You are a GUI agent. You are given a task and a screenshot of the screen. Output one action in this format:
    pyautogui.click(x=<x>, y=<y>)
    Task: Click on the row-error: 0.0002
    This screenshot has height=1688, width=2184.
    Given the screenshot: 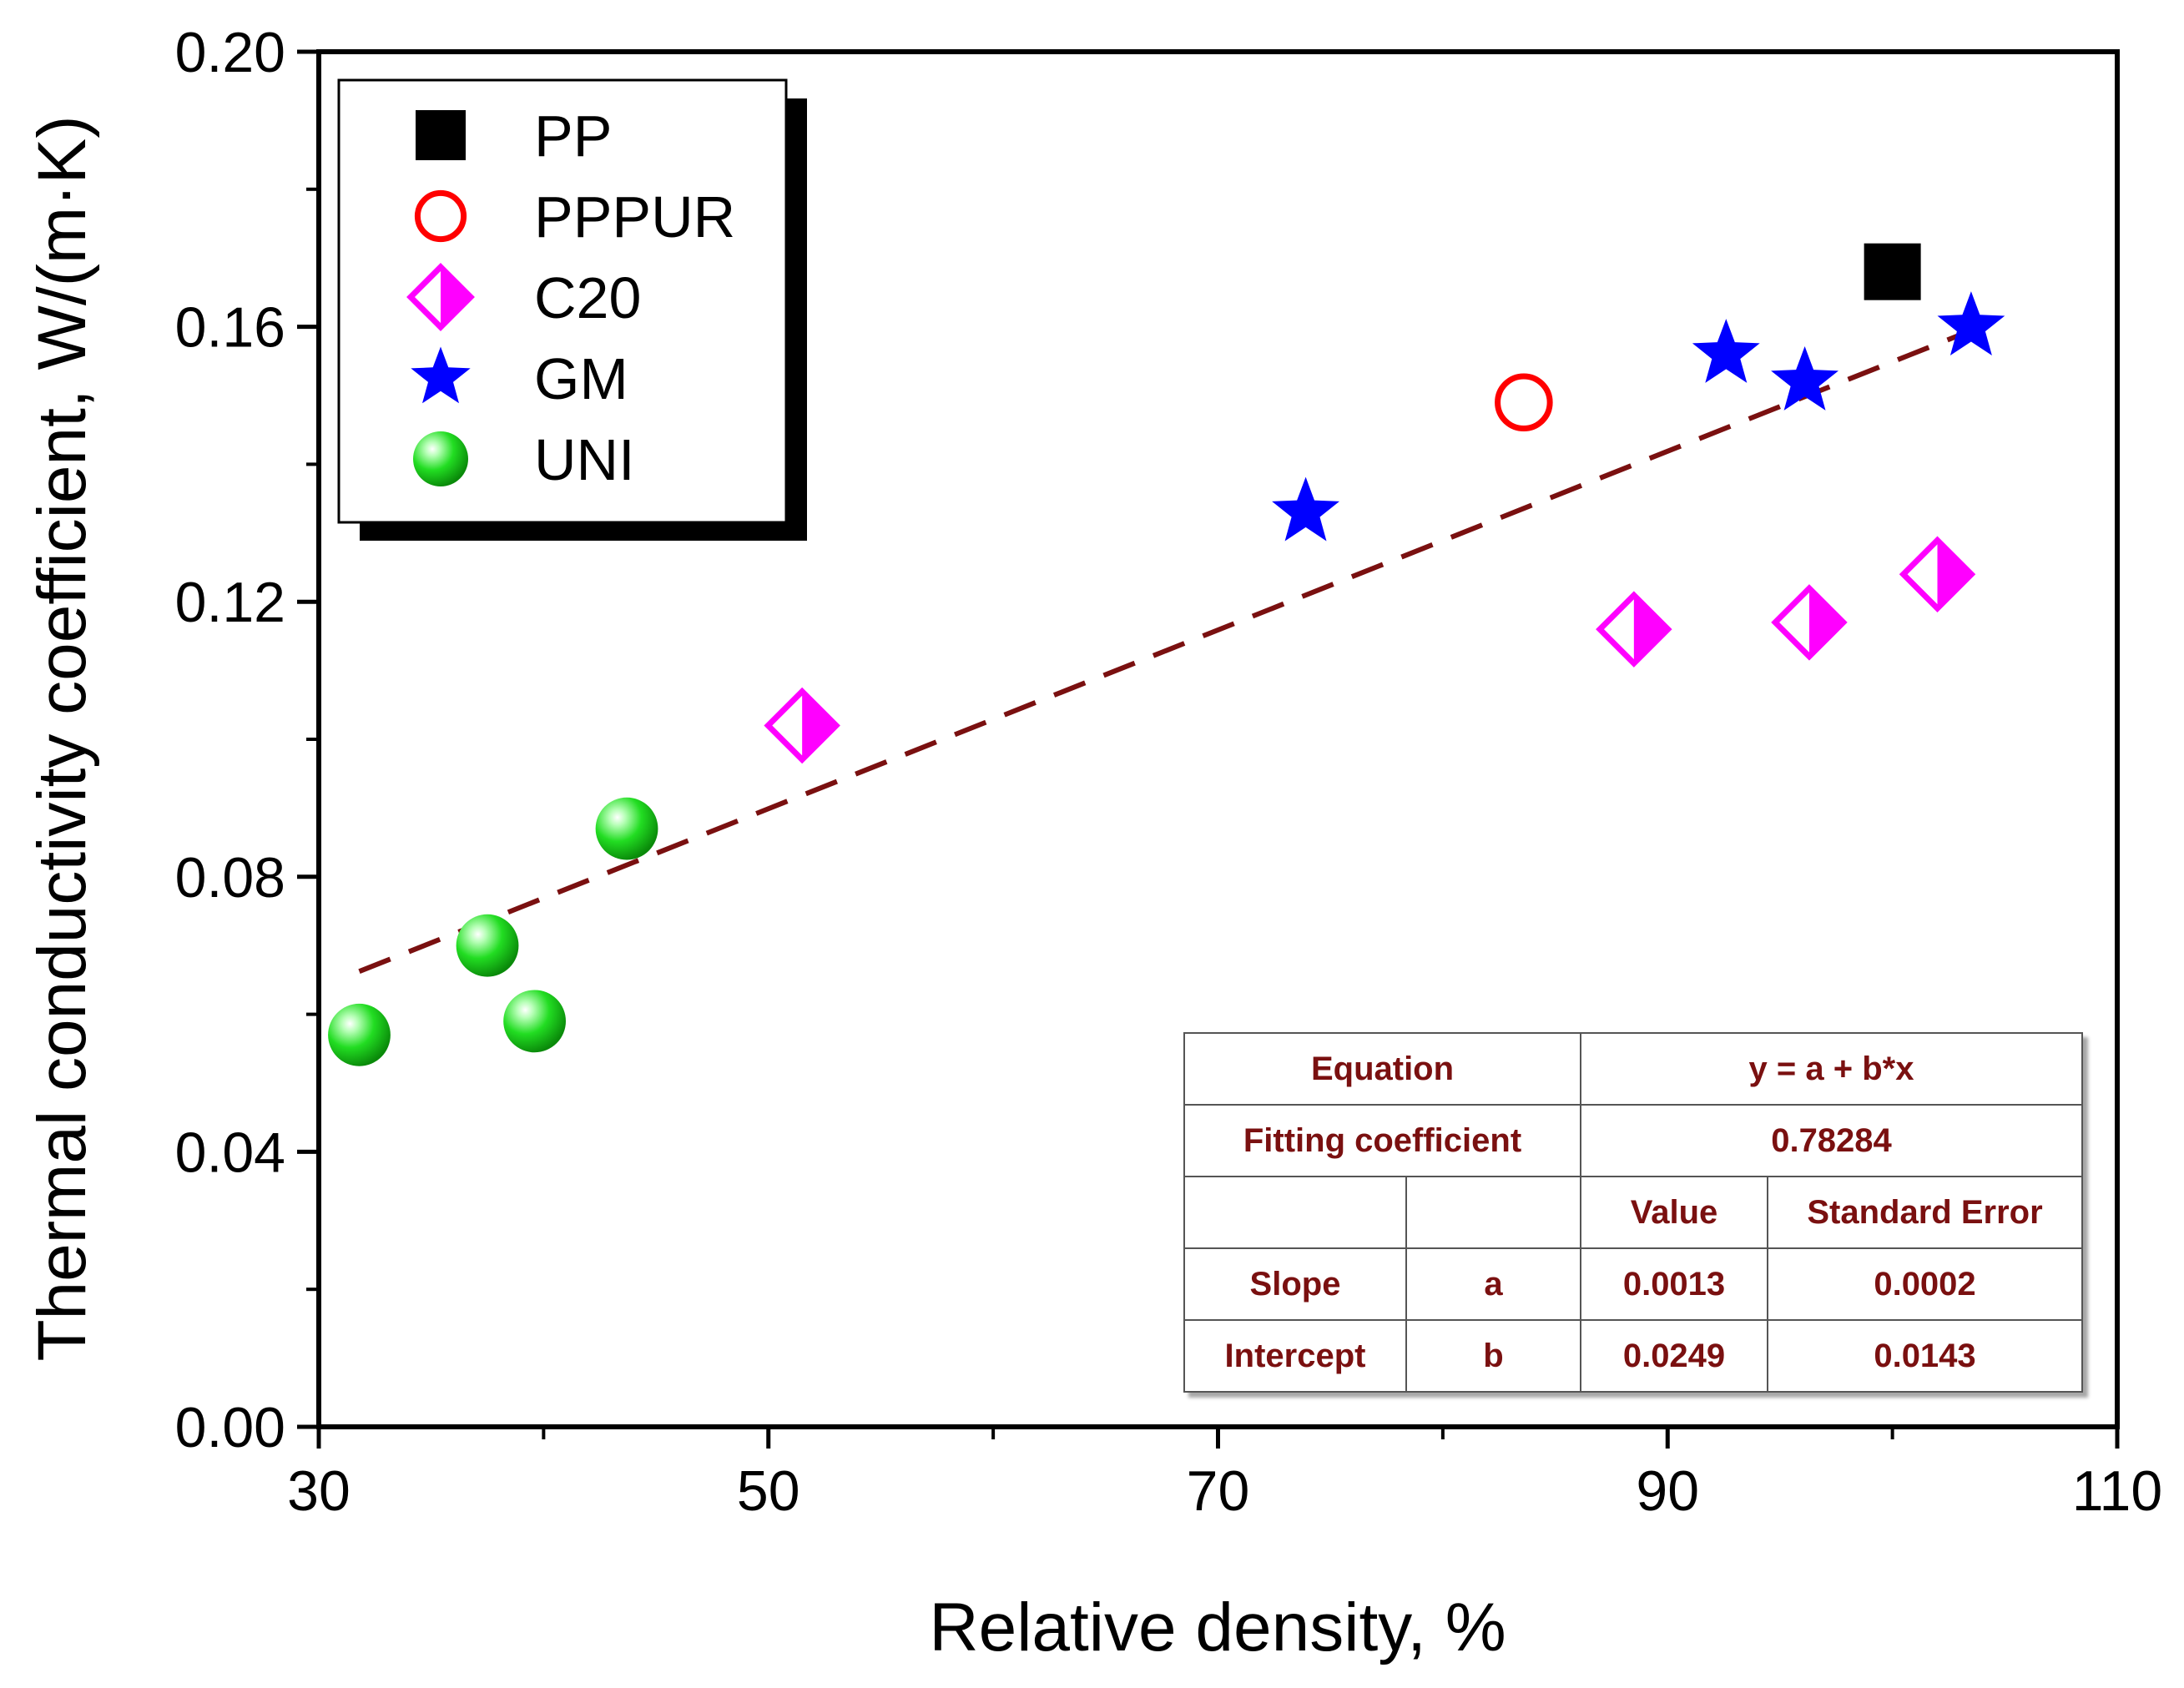 What is the action you would take?
    pyautogui.click(x=1925, y=1284)
    